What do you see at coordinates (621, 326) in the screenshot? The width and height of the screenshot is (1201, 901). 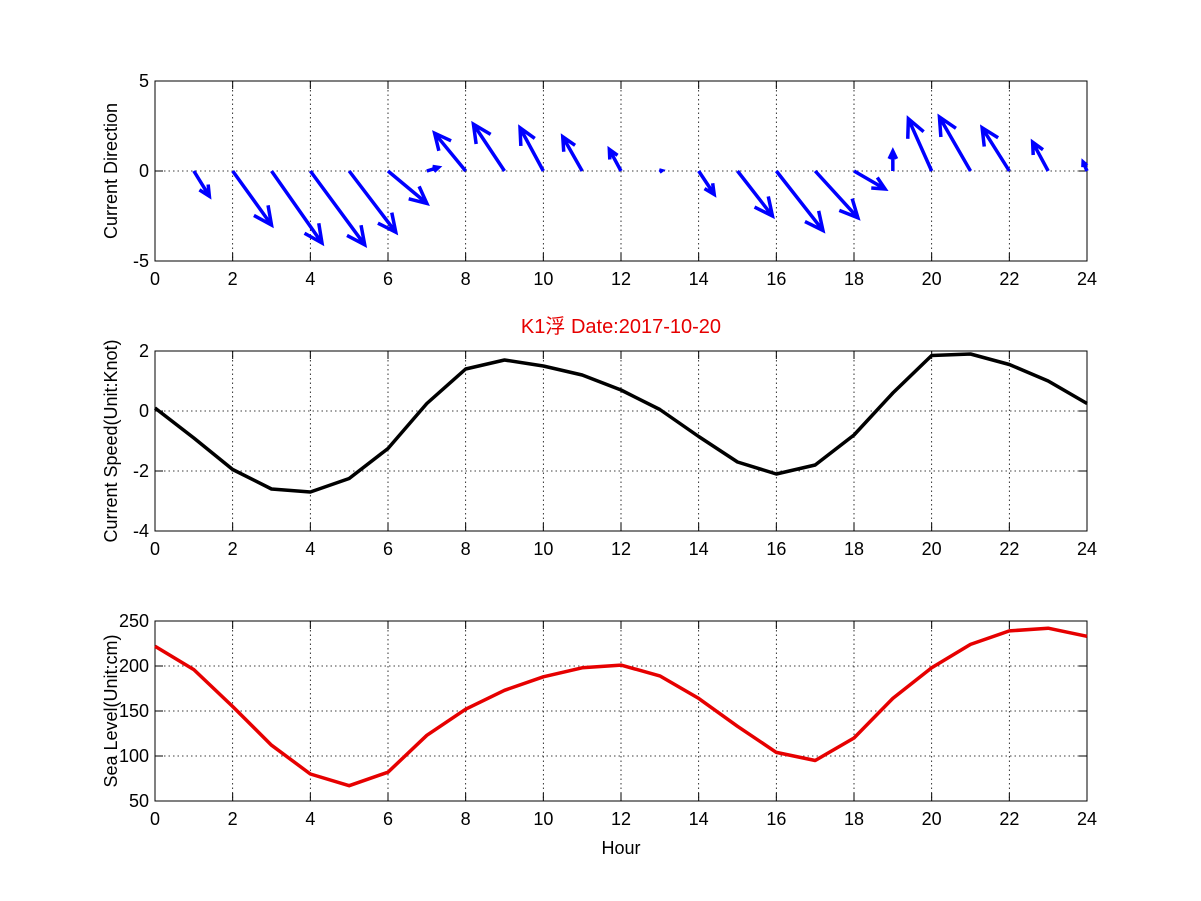 I see `chart-title: K1浮 Date:2017-10-20` at bounding box center [621, 326].